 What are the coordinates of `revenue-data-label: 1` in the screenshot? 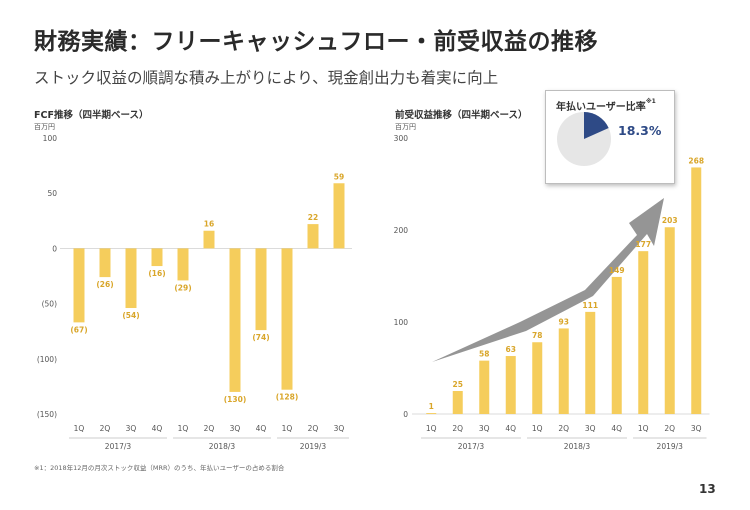 It's located at (431, 406).